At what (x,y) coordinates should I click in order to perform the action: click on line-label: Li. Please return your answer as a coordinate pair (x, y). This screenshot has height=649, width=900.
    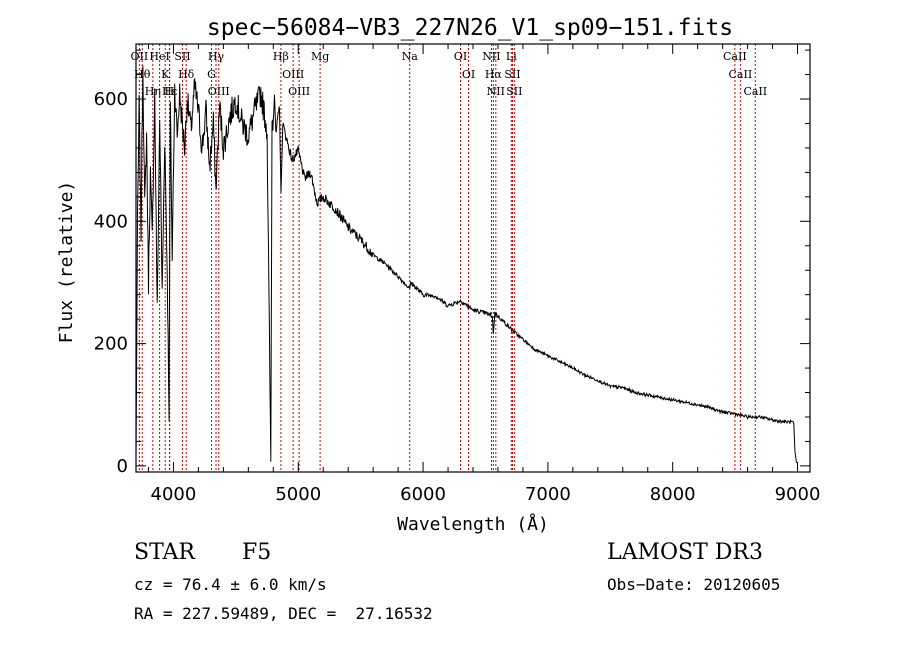
    Looking at the image, I should click on (511, 56).